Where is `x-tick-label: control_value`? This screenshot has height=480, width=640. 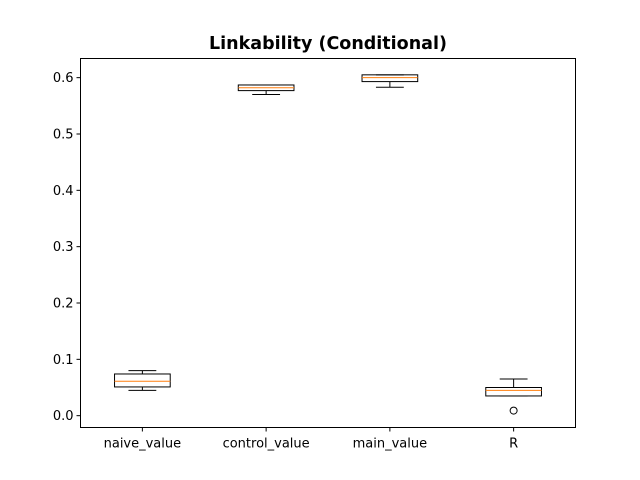
x-tick-label: control_value is located at coordinates (266, 444).